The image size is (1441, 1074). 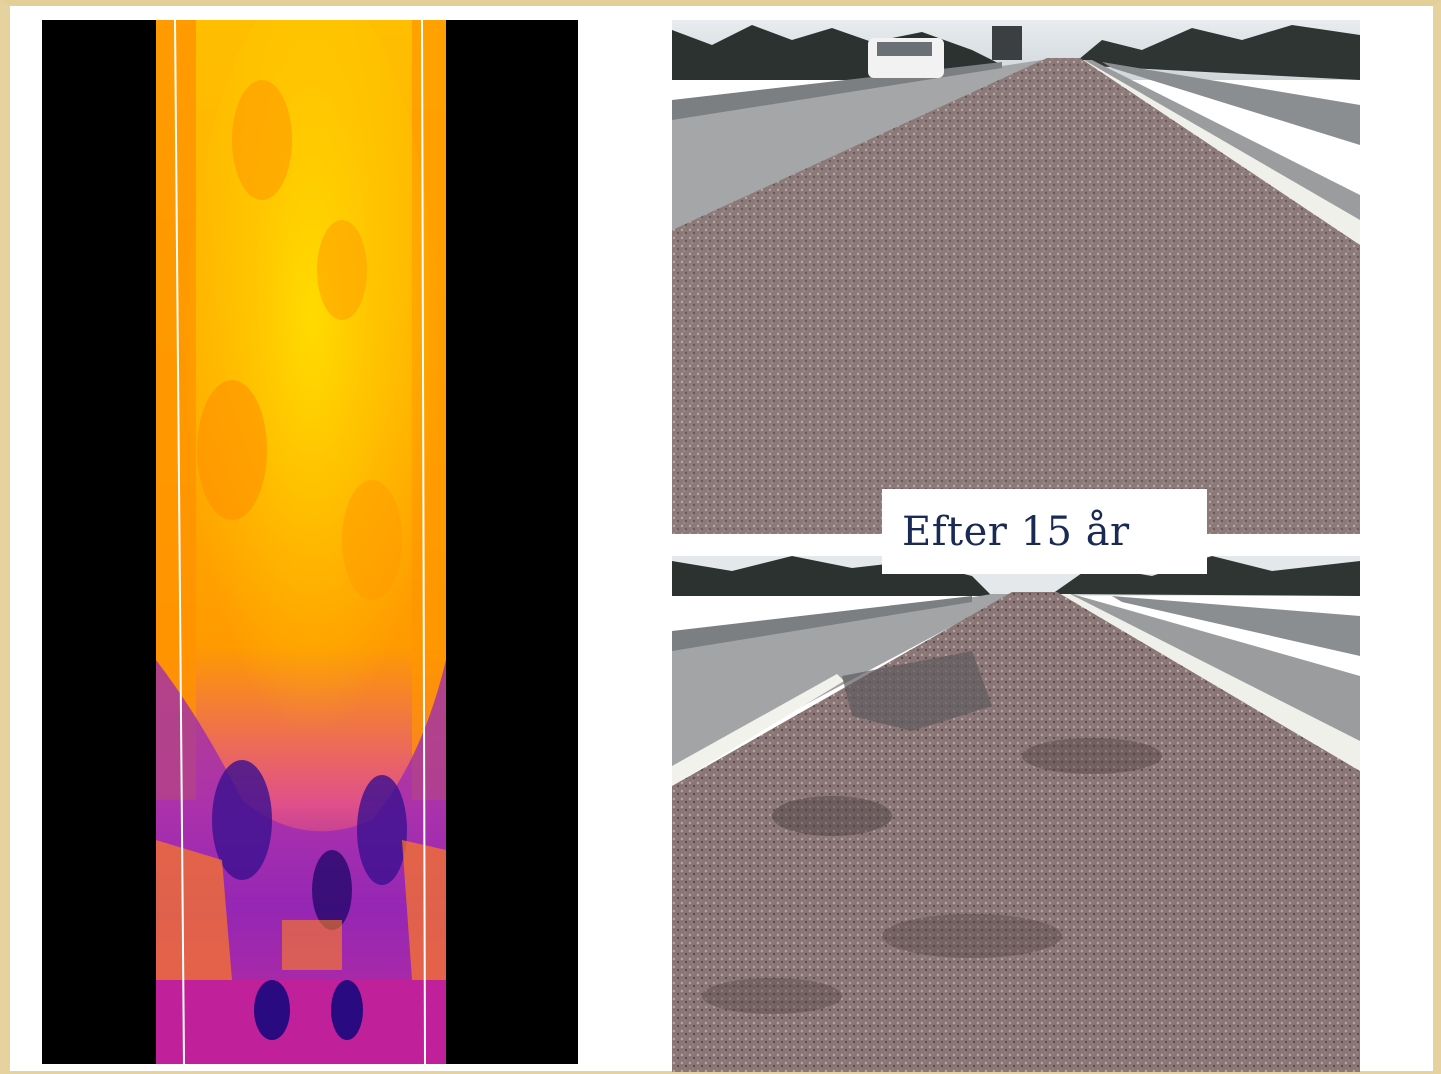 I want to click on caption-label: Efter 15 år, so click(x=1044, y=531).